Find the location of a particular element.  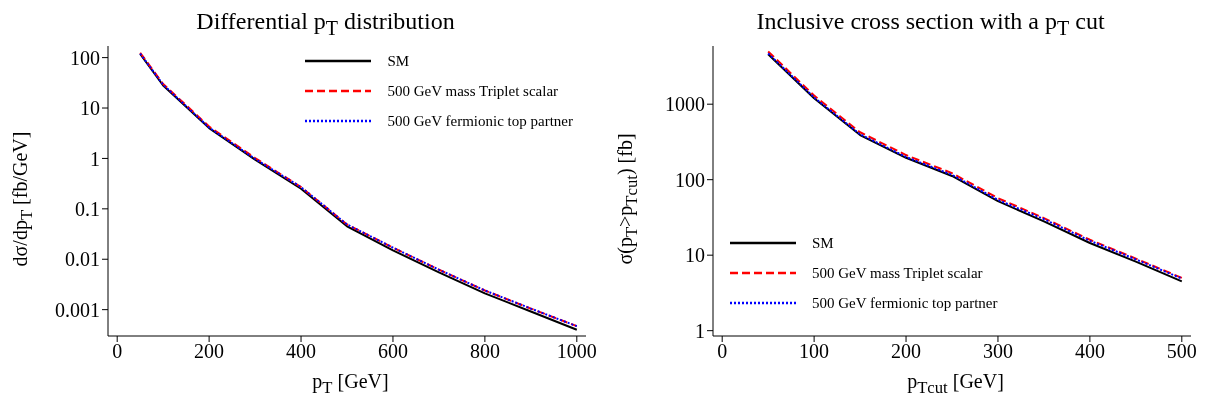

y-tick-label: 0.1 is located at coordinates (87, 208).